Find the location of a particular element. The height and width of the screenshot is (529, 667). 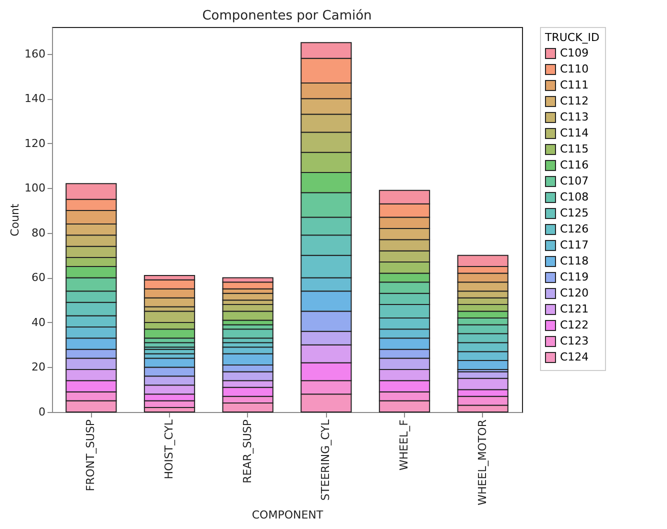

legend-label: C108 is located at coordinates (574, 197).